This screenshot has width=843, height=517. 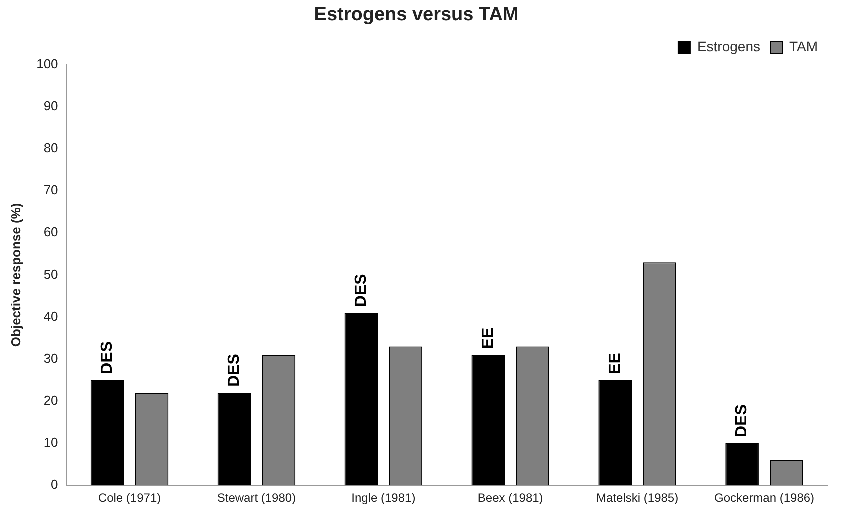 What do you see at coordinates (47, 64) in the screenshot?
I see `y-tick-label: 100` at bounding box center [47, 64].